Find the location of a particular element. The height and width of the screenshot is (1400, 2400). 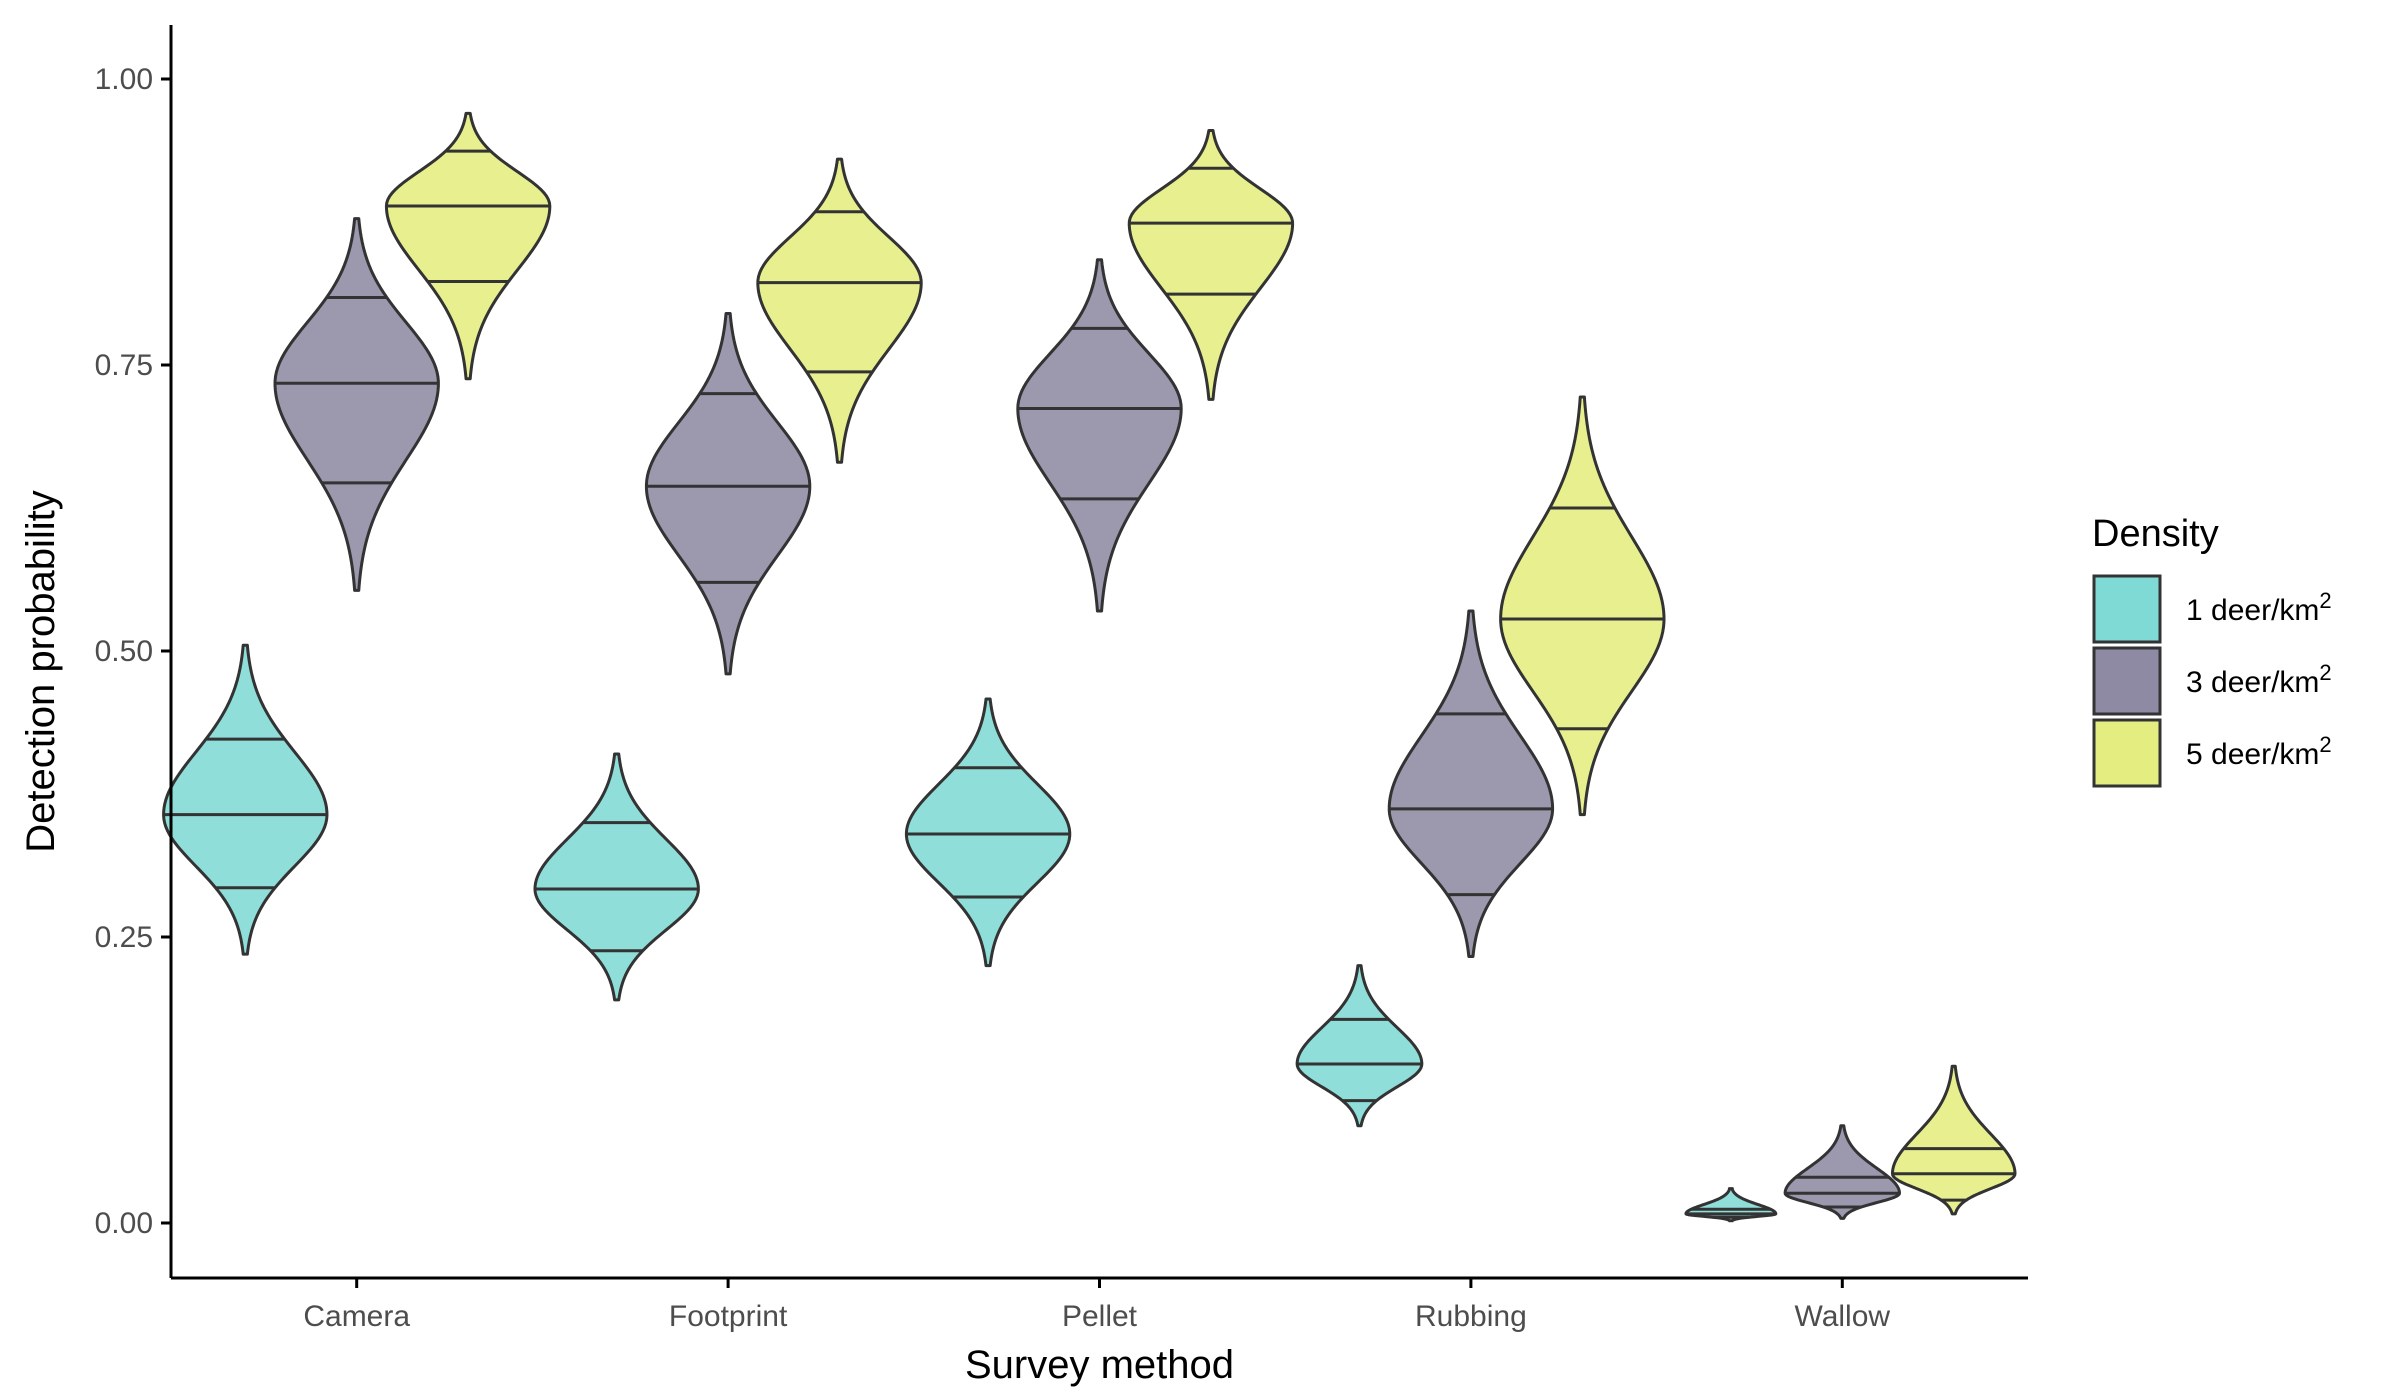

y-tick-label: 0.50 is located at coordinates (124, 651).